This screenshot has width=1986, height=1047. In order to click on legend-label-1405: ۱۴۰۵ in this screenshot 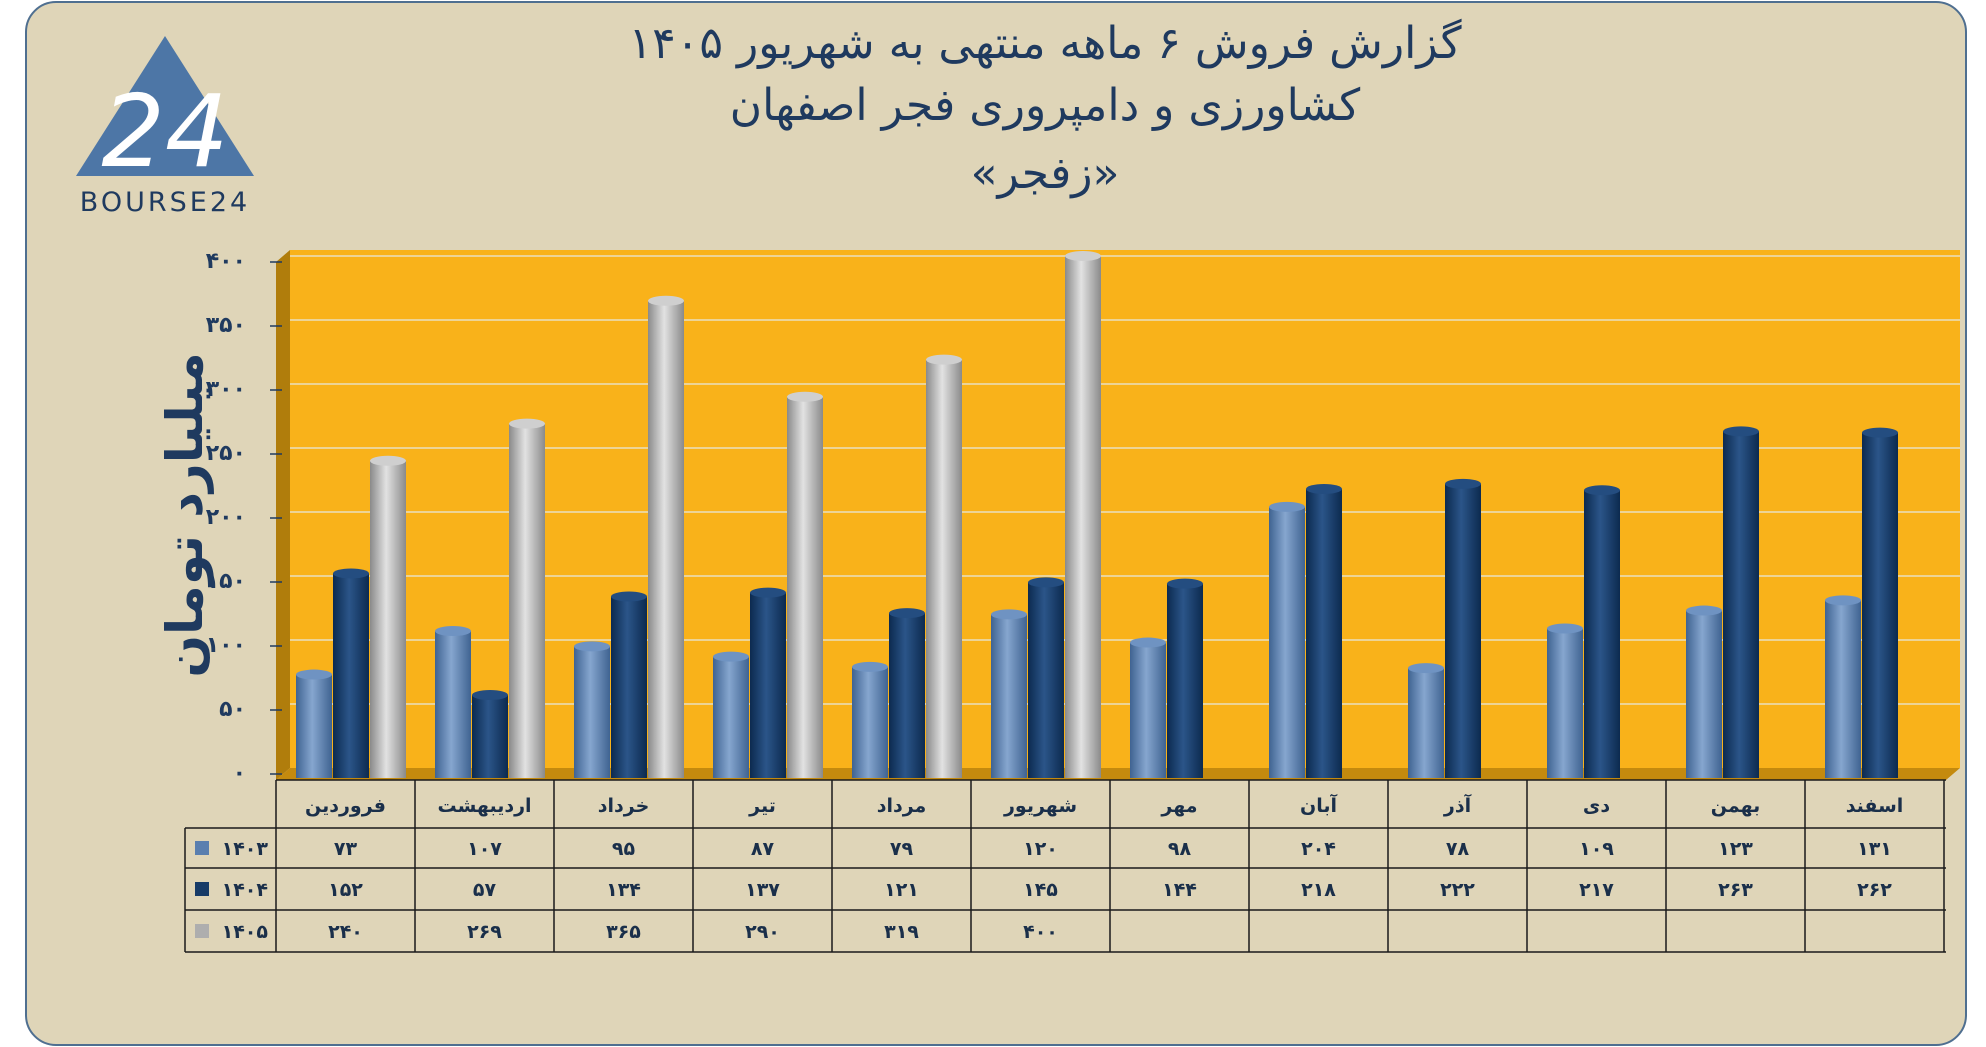, I will do `click(245, 932)`.